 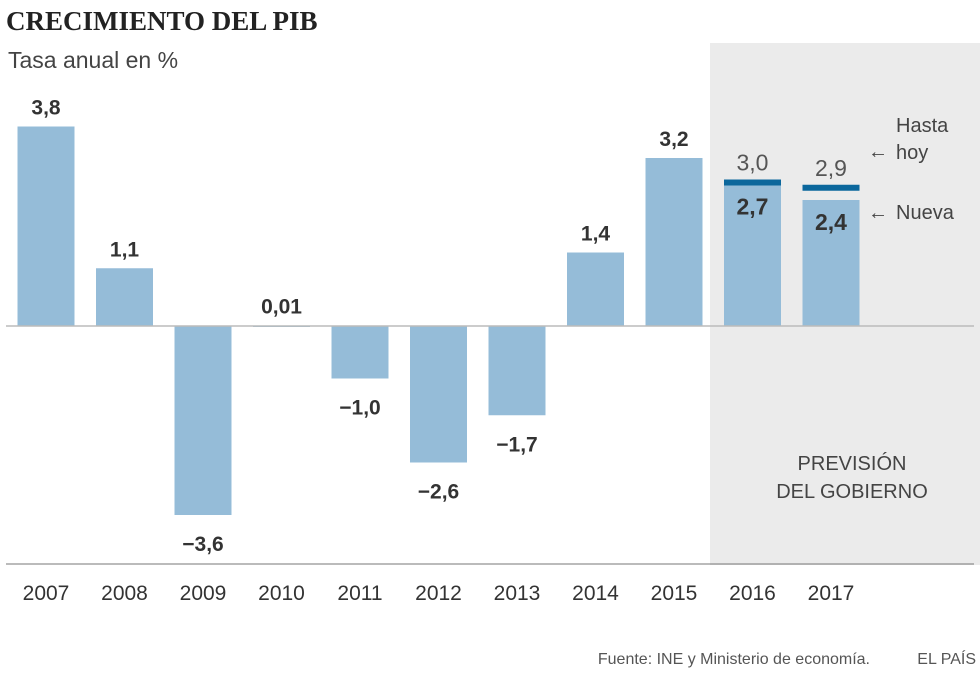 What do you see at coordinates (517, 371) in the screenshot?
I see `bar-2013` at bounding box center [517, 371].